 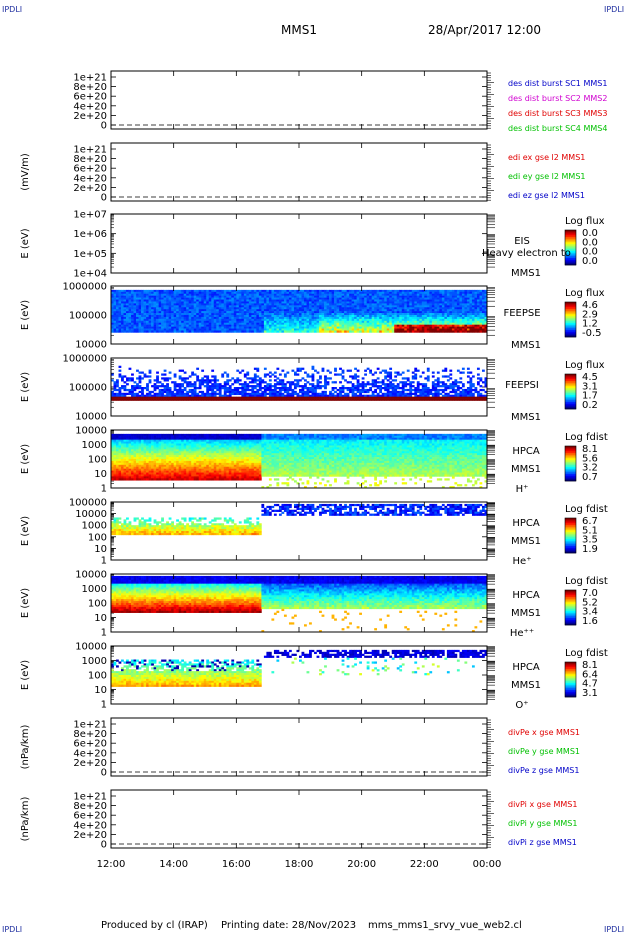 I want to click on panel-4-colorbar-label-2: 2.9, so click(x=590, y=314).